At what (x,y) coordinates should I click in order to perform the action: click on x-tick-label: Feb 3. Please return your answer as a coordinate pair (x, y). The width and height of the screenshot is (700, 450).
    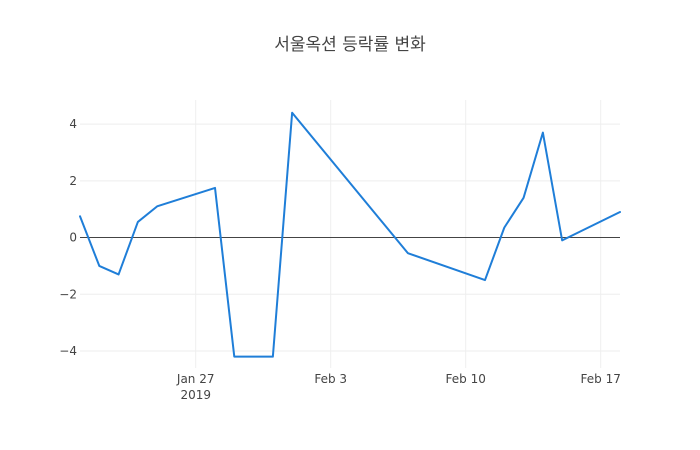
    Looking at the image, I should click on (330, 379).